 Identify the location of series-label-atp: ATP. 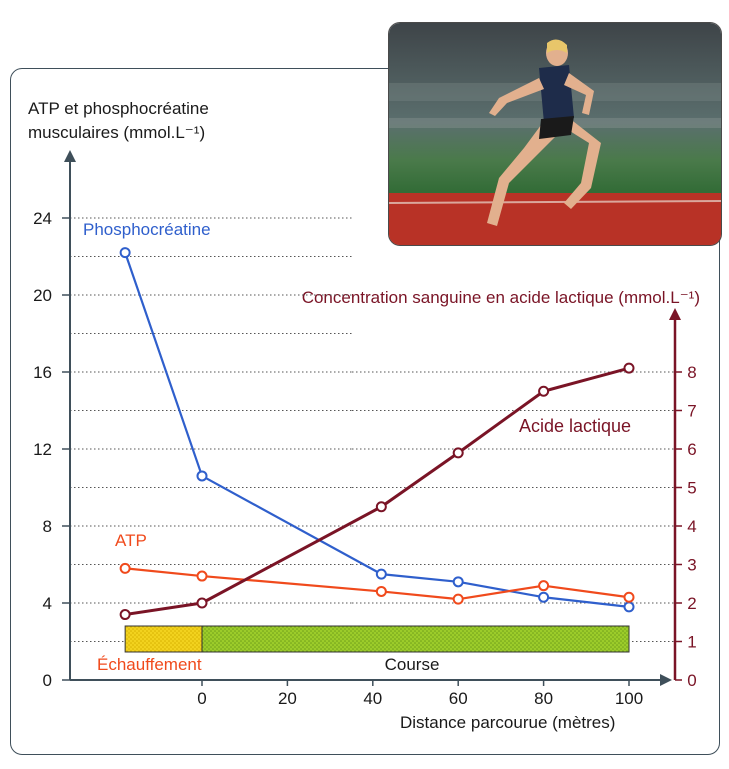
(131, 540).